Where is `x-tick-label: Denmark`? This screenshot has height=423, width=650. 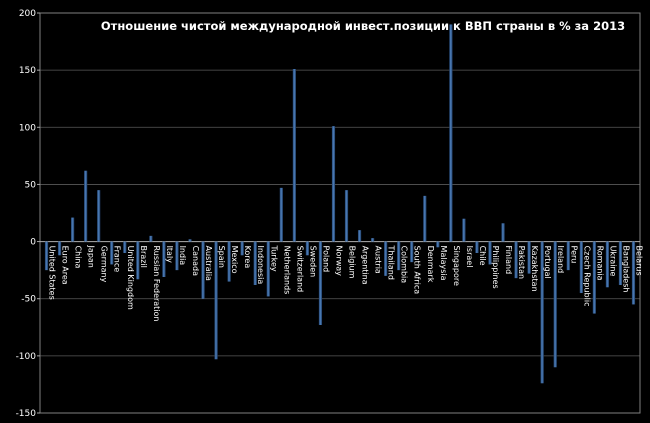
x-tick-label: Denmark is located at coordinates (430, 264).